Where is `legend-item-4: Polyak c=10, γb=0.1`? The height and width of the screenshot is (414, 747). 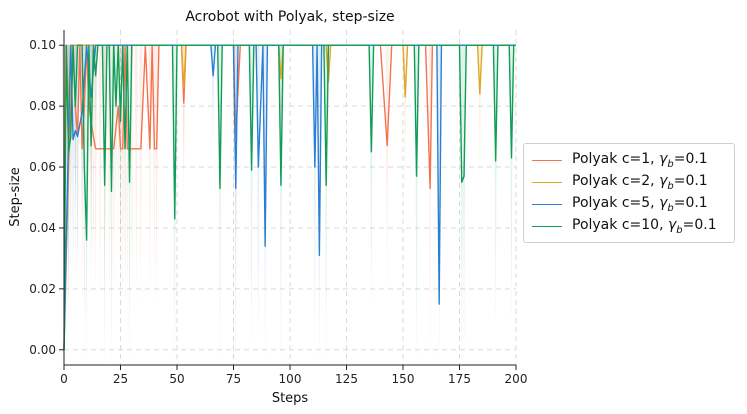 legend-item-4: Polyak c=10, γb=0.1 is located at coordinates (629, 226).